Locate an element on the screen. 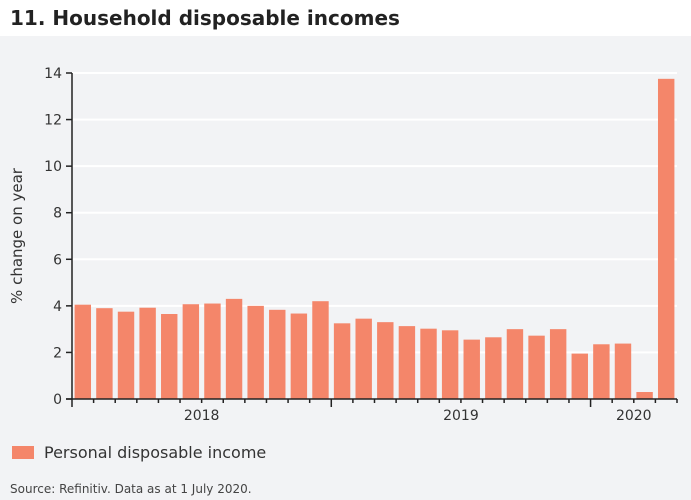 The height and width of the screenshot is (500, 691). y-tick-label: 14 is located at coordinates (53, 74).